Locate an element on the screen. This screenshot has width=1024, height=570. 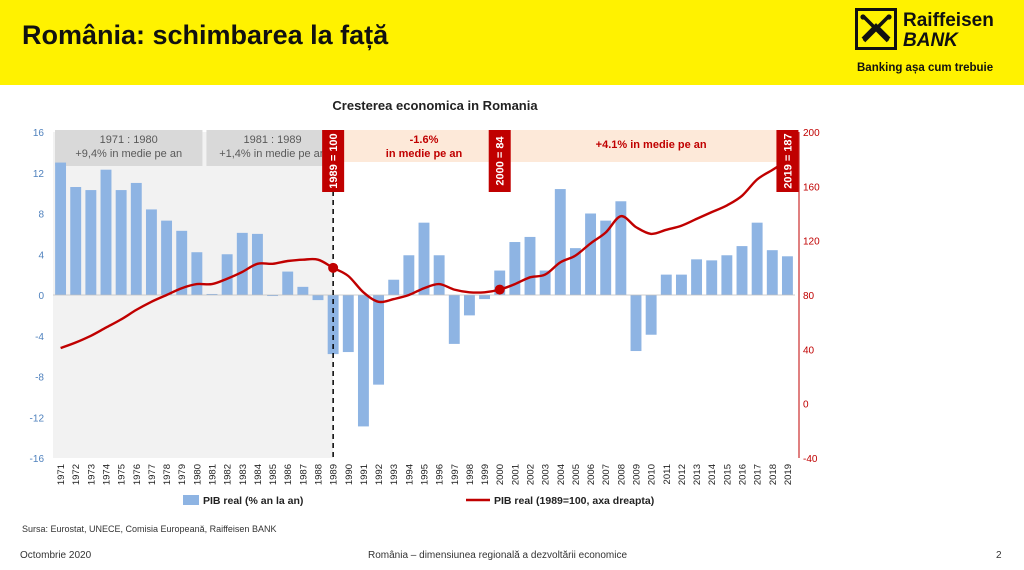
raiffeisen-gable-icon is located at coordinates (876, 29).